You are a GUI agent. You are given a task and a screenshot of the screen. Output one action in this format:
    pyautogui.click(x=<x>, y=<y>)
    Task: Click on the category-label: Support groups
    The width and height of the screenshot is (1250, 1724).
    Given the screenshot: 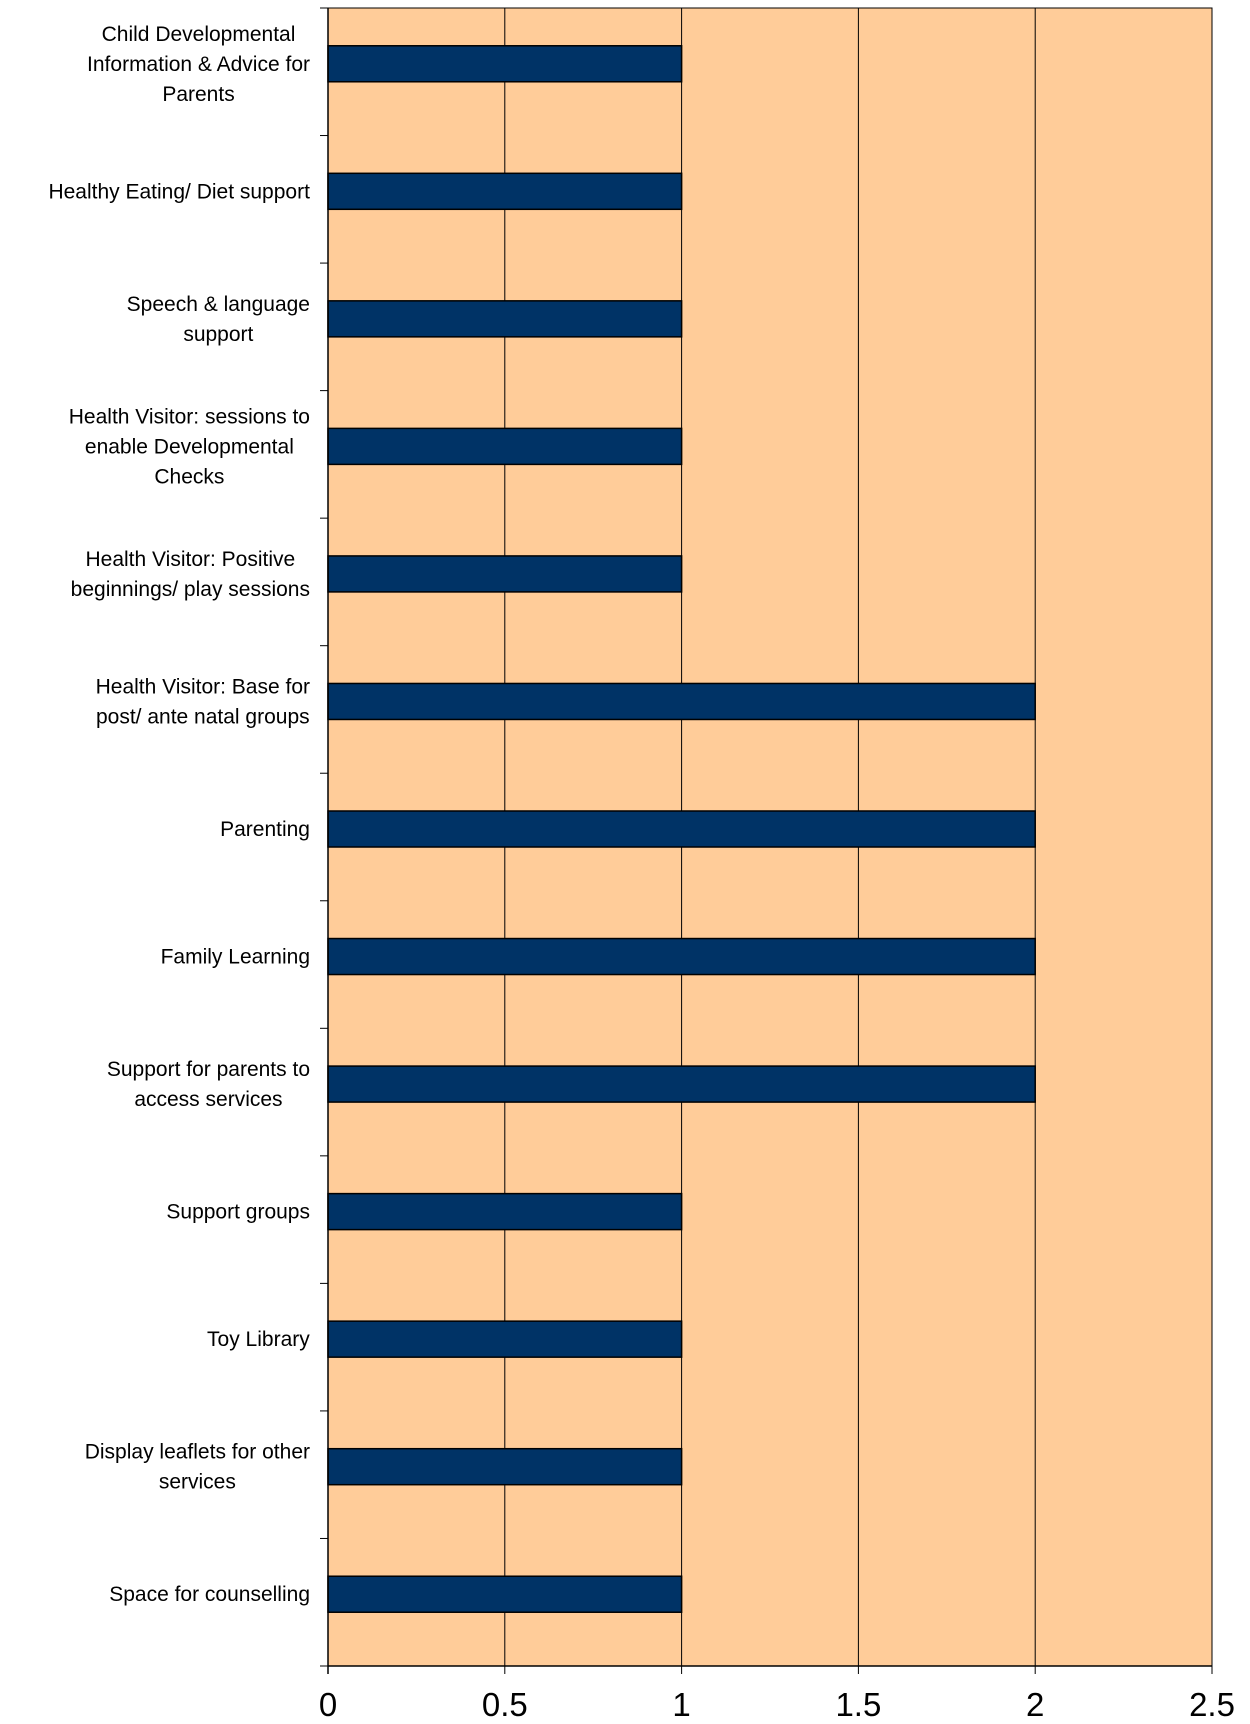 What is the action you would take?
    pyautogui.click(x=238, y=1212)
    